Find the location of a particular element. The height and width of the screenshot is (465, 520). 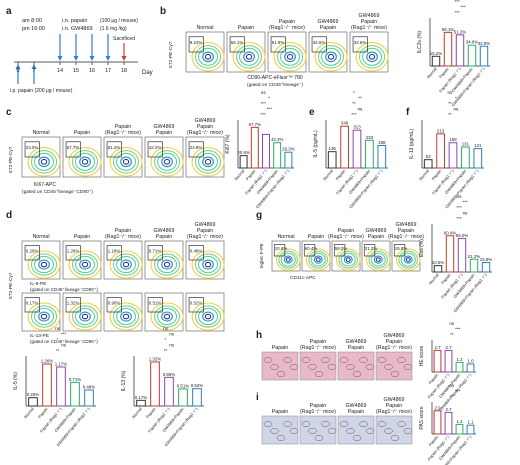

flow-b-title-1-0: Papain is located at coordinates (246, 28).